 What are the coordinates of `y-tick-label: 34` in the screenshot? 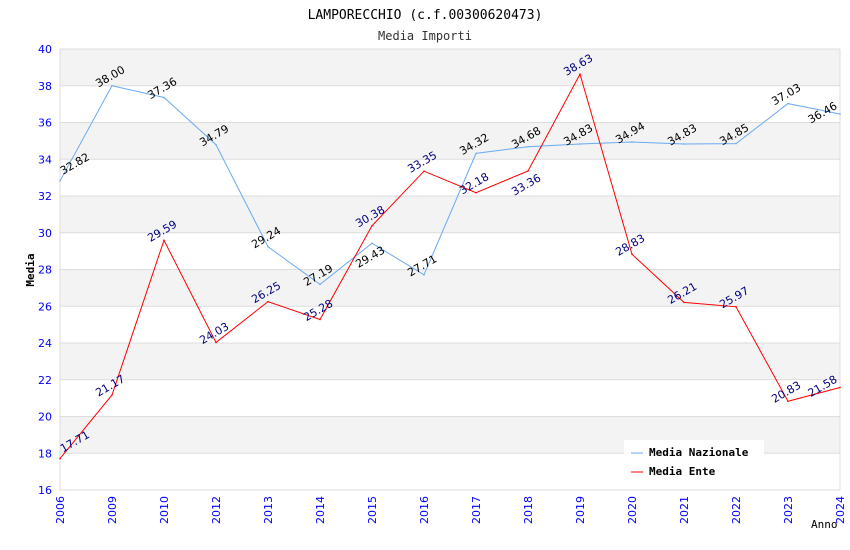 It's located at (45, 159).